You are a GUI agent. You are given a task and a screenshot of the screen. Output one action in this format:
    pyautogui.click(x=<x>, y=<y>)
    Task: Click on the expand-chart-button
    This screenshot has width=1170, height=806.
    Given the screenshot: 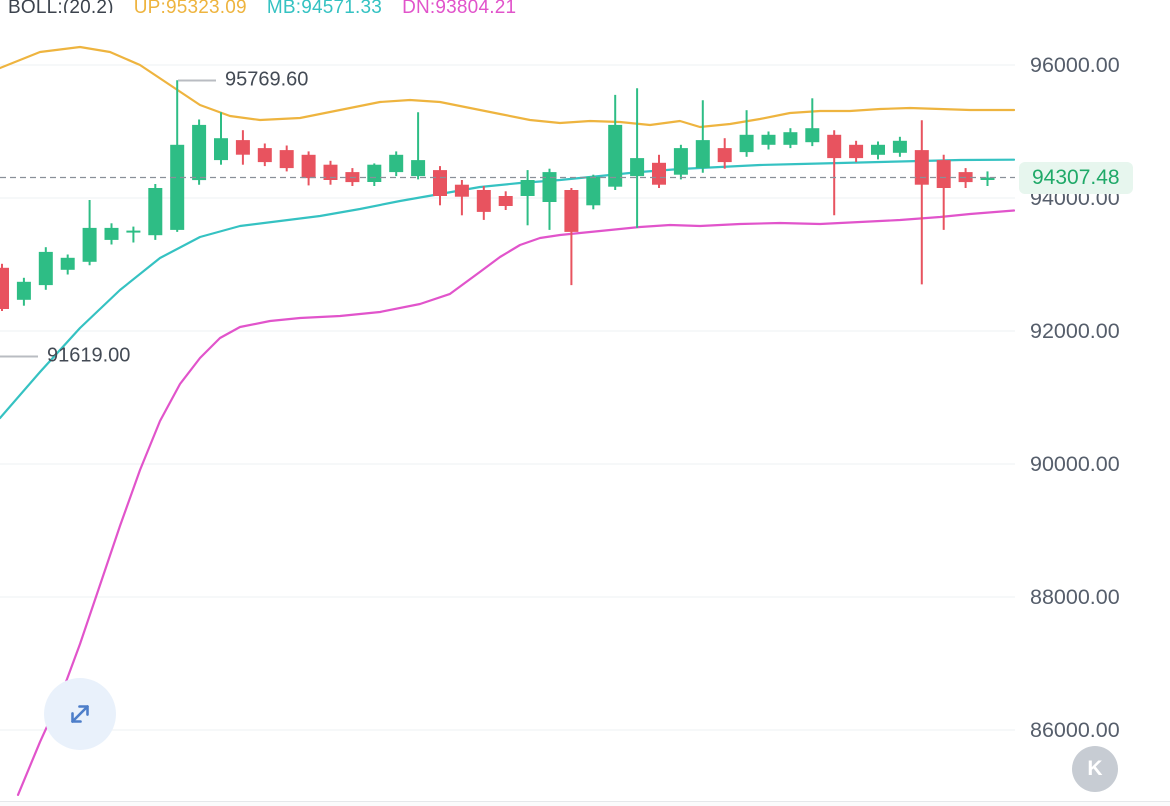 What is the action you would take?
    pyautogui.click(x=80, y=714)
    